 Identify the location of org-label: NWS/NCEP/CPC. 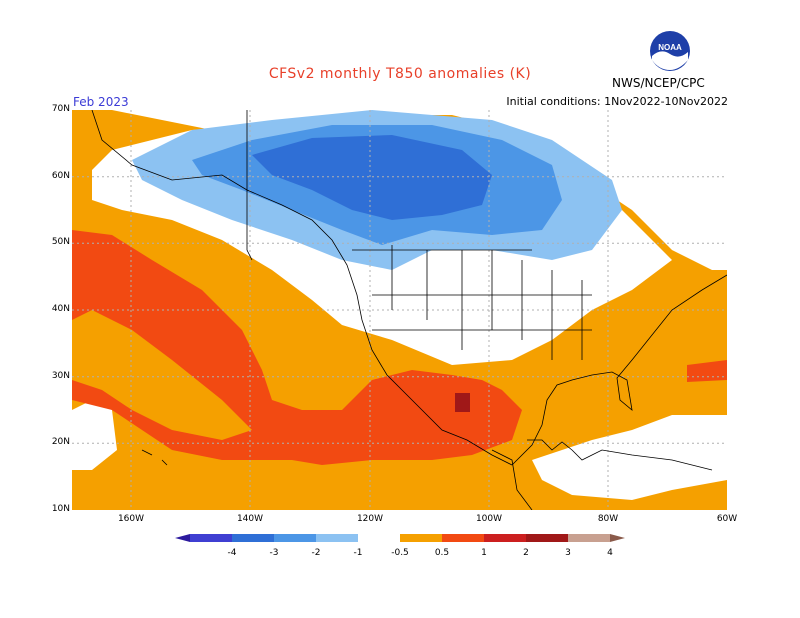
(658, 83).